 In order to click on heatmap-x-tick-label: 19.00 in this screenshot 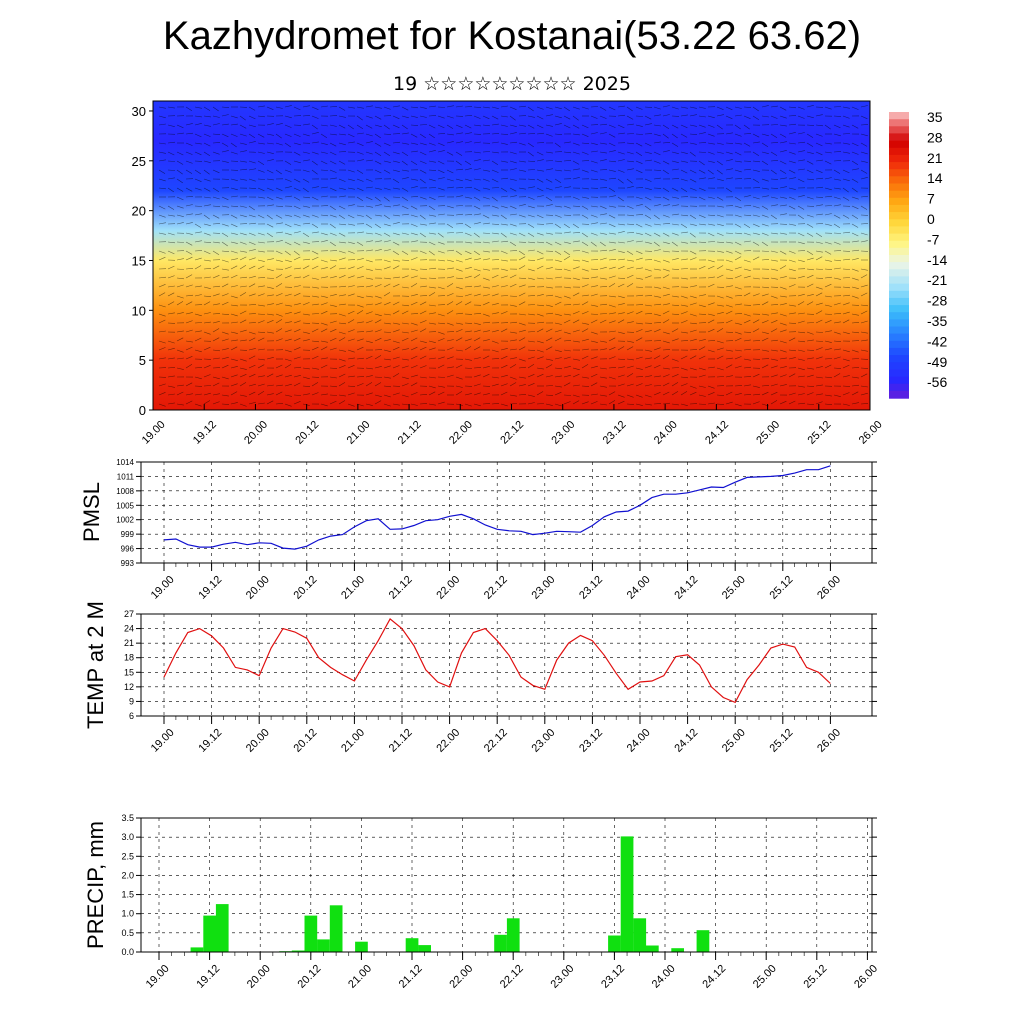, I will do `click(154, 433)`.